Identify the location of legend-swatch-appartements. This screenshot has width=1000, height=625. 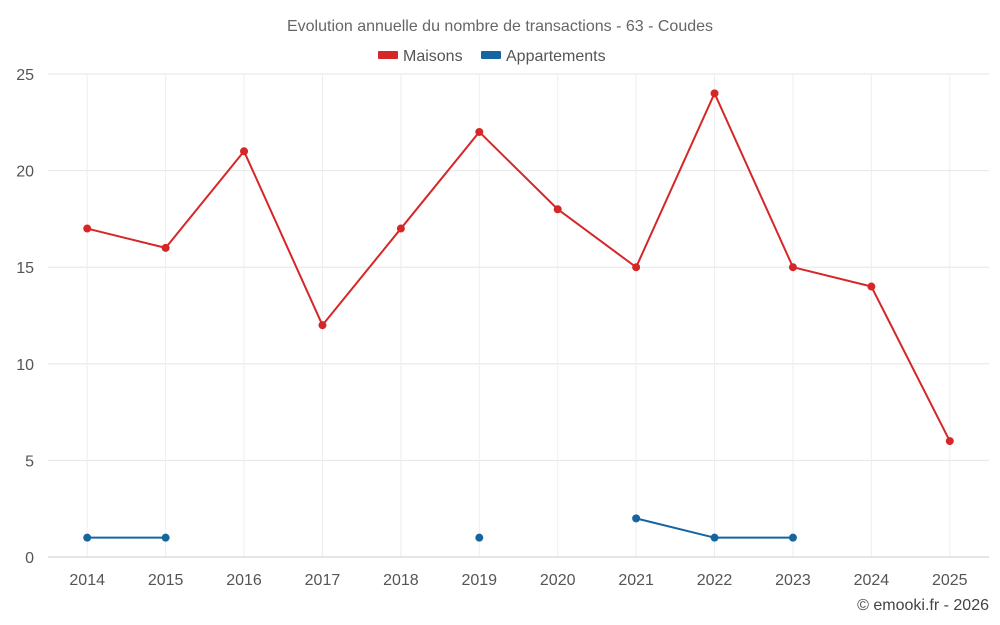
(491, 55).